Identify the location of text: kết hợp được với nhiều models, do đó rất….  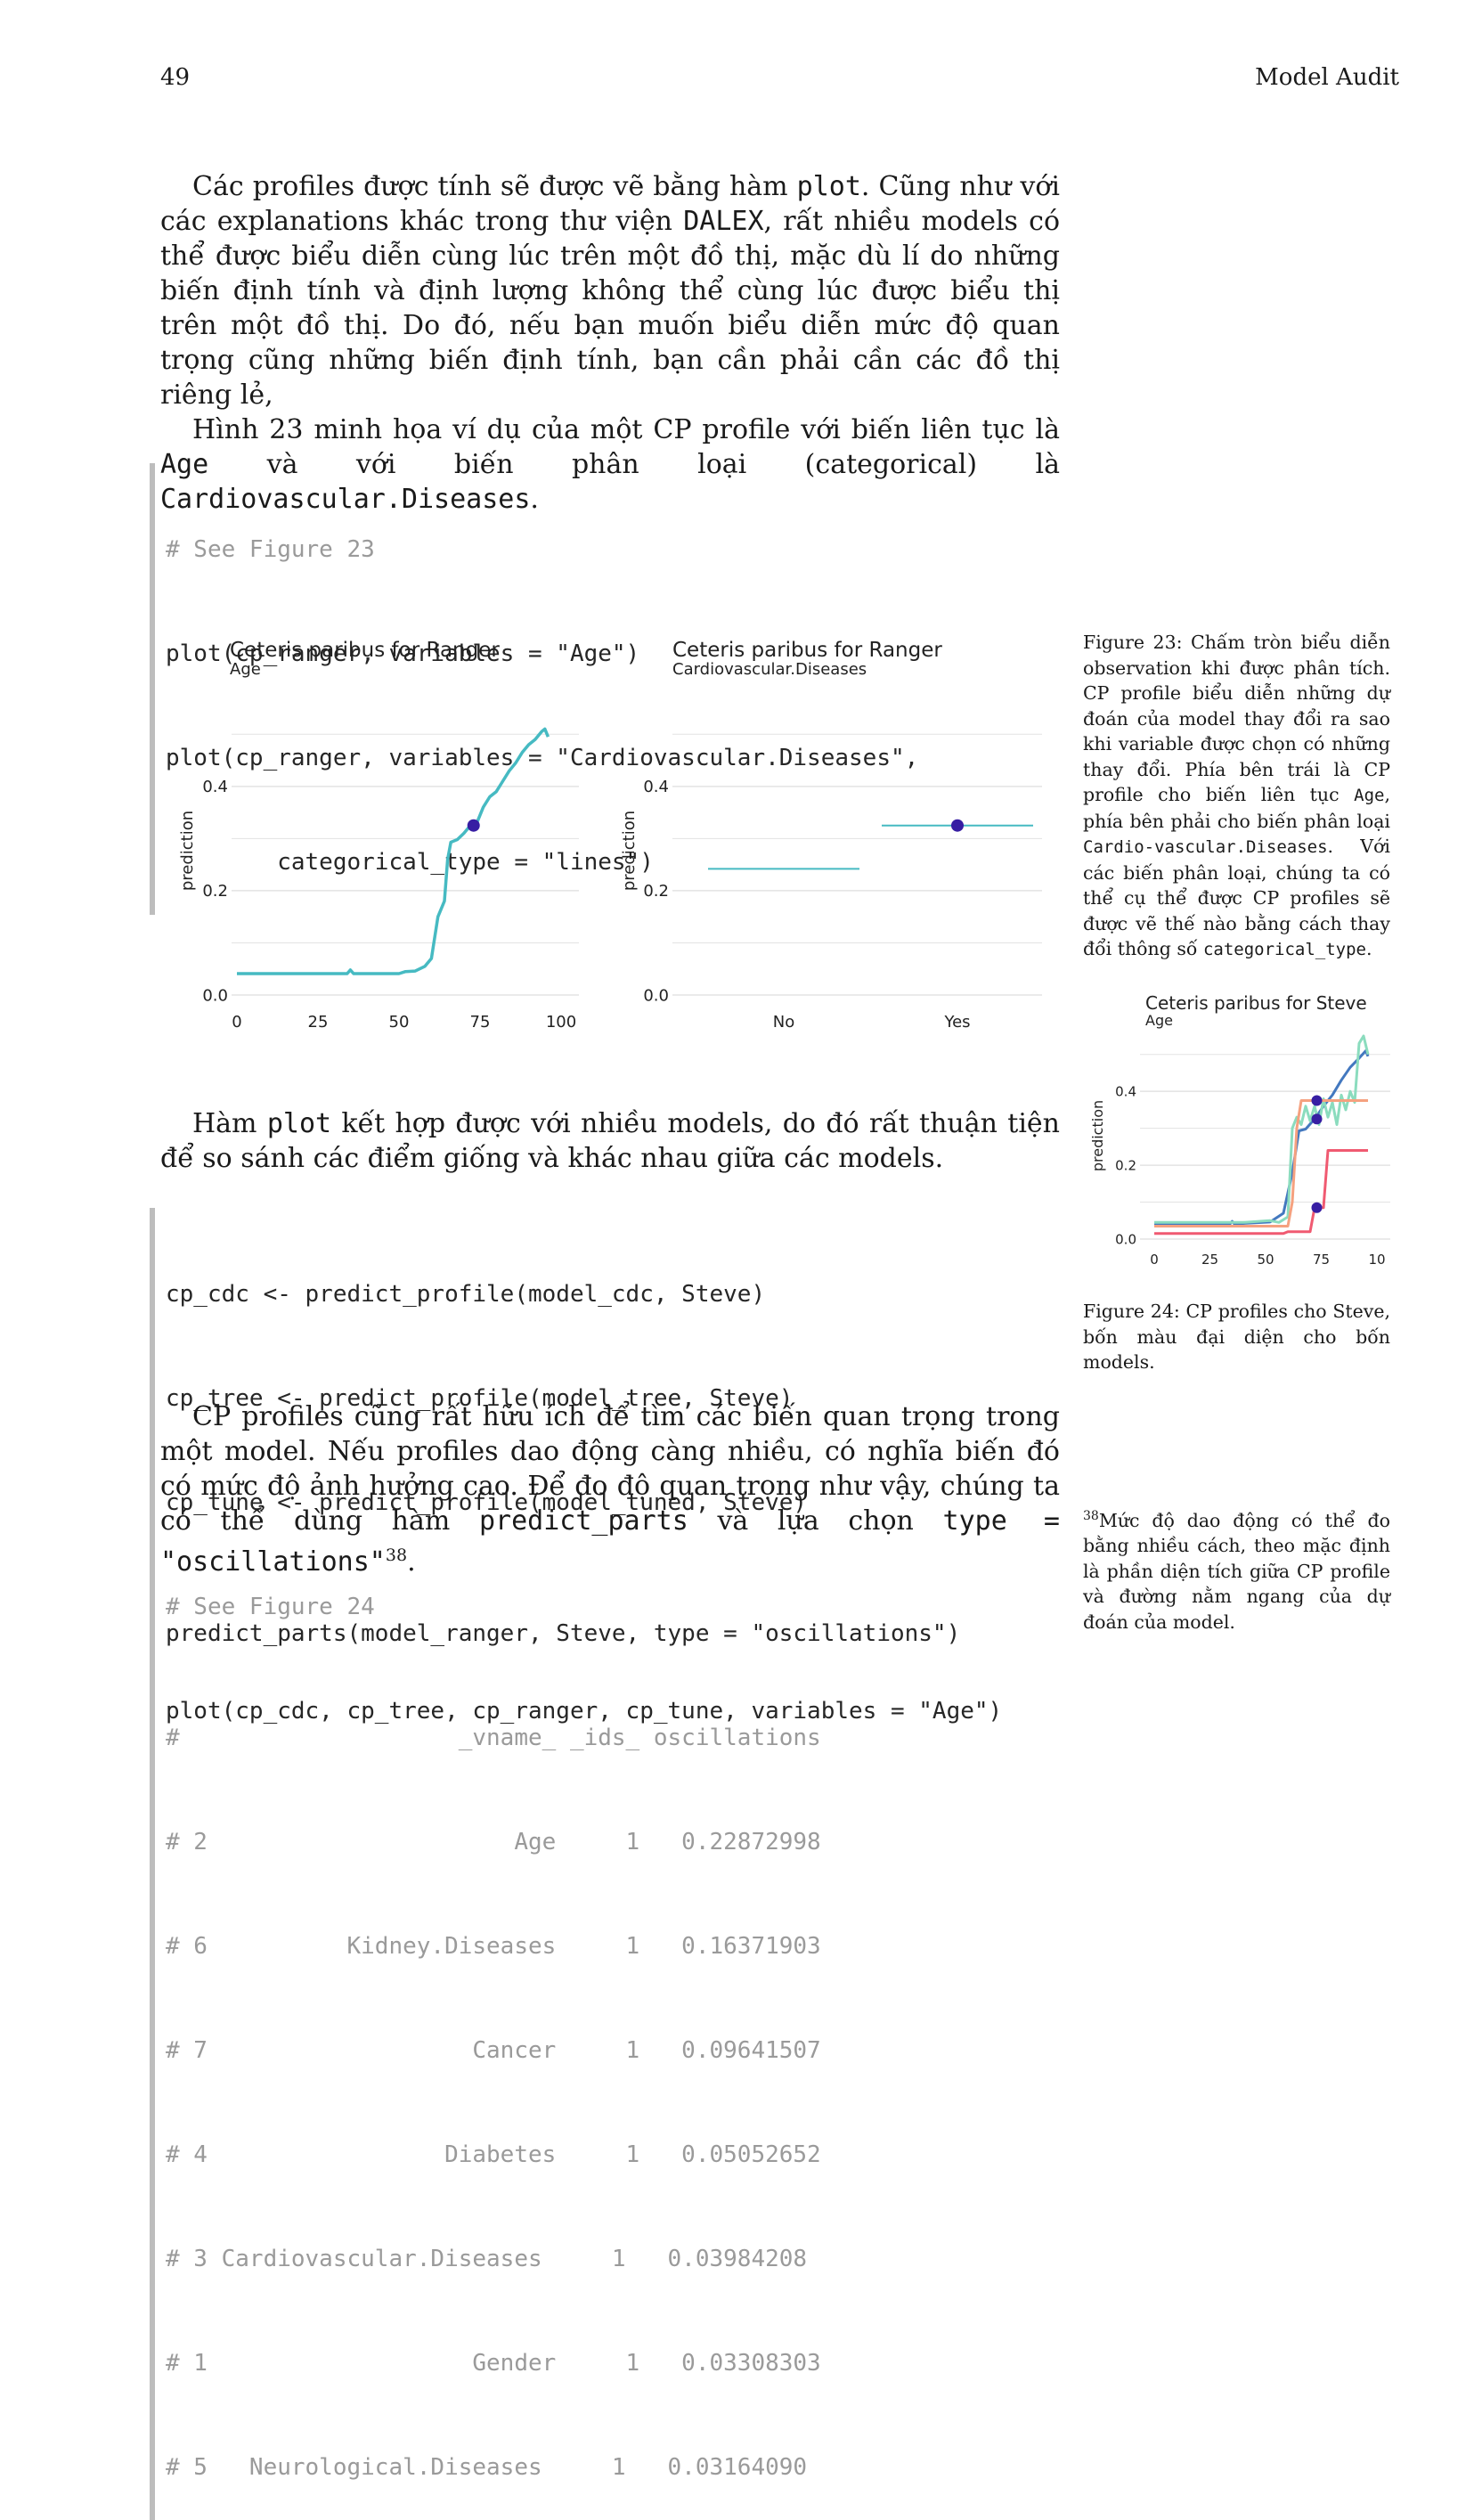
(610, 1141).